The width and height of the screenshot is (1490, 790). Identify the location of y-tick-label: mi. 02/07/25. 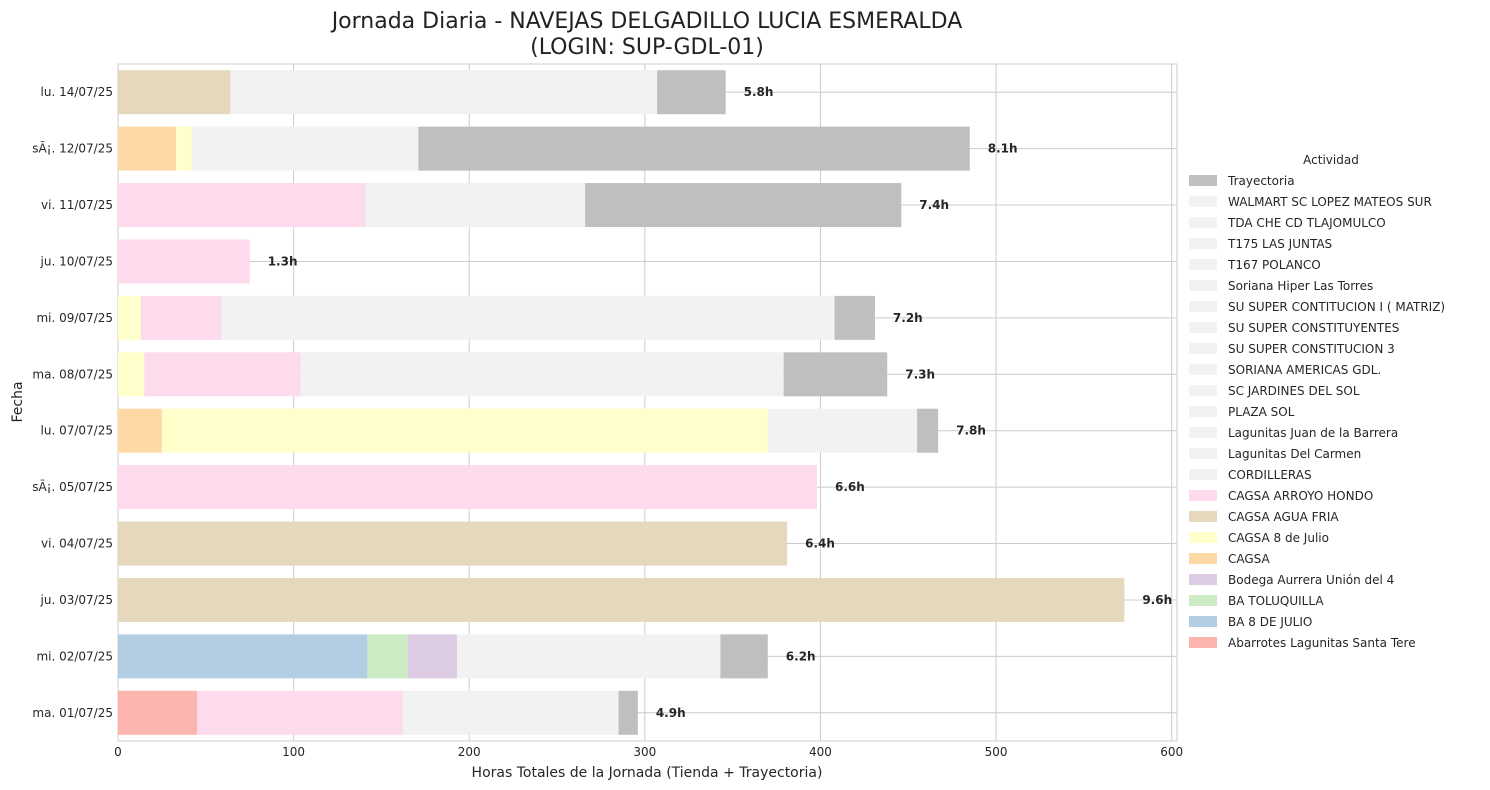
(74, 656).